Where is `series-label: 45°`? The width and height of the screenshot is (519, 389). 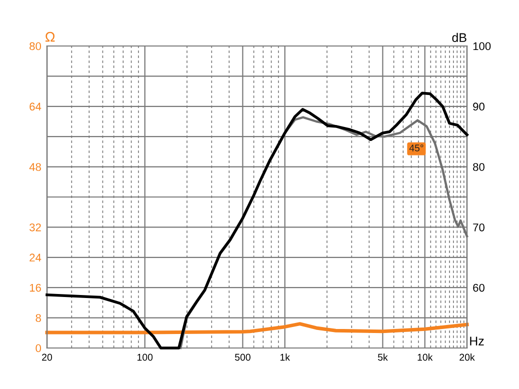
series-label: 45° is located at coordinates (416, 148).